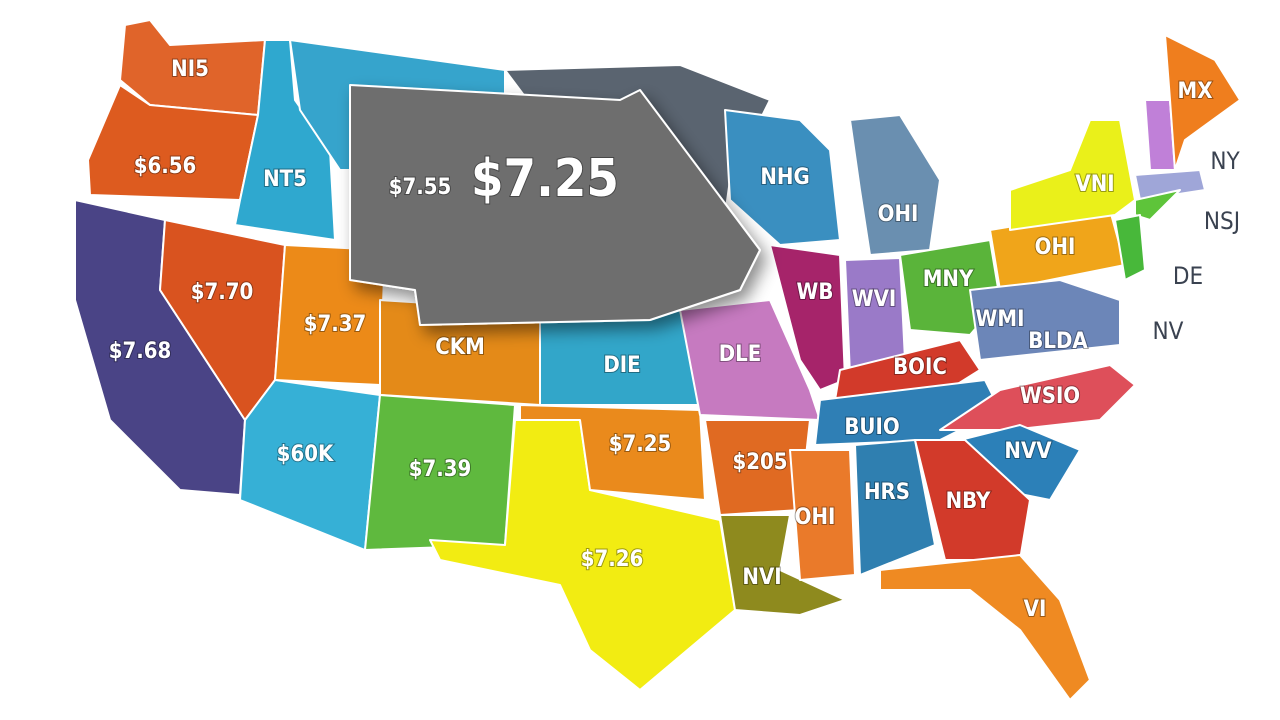  I want to click on state-label: VI, so click(1035, 609).